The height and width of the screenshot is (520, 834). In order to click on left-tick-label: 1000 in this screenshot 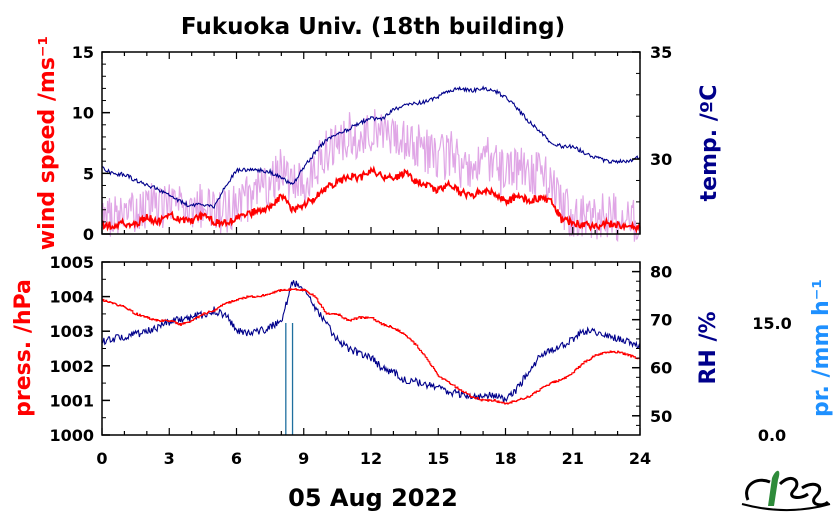, I will do `click(71, 435)`.